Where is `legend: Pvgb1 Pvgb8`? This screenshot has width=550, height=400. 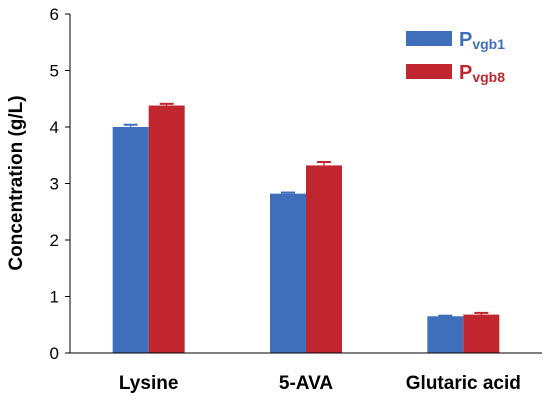 legend: Pvgb1 Pvgb8 is located at coordinates (455, 57).